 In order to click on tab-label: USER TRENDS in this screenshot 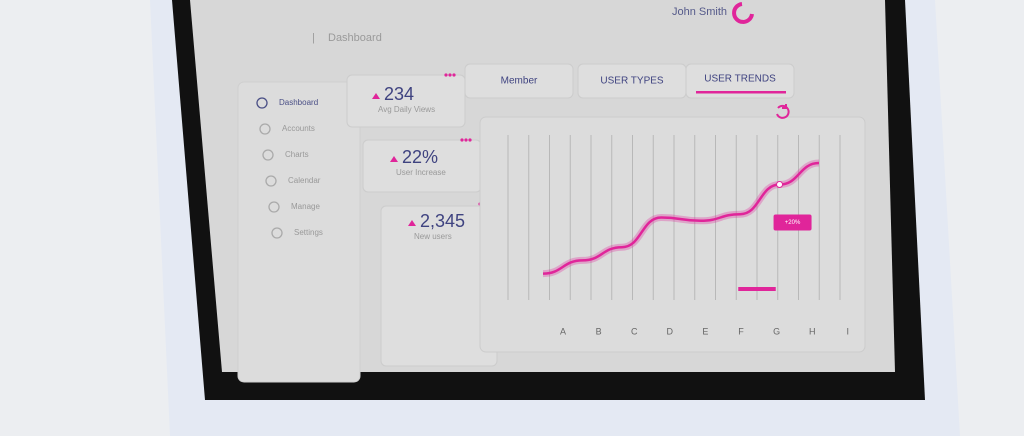, I will do `click(740, 79)`.